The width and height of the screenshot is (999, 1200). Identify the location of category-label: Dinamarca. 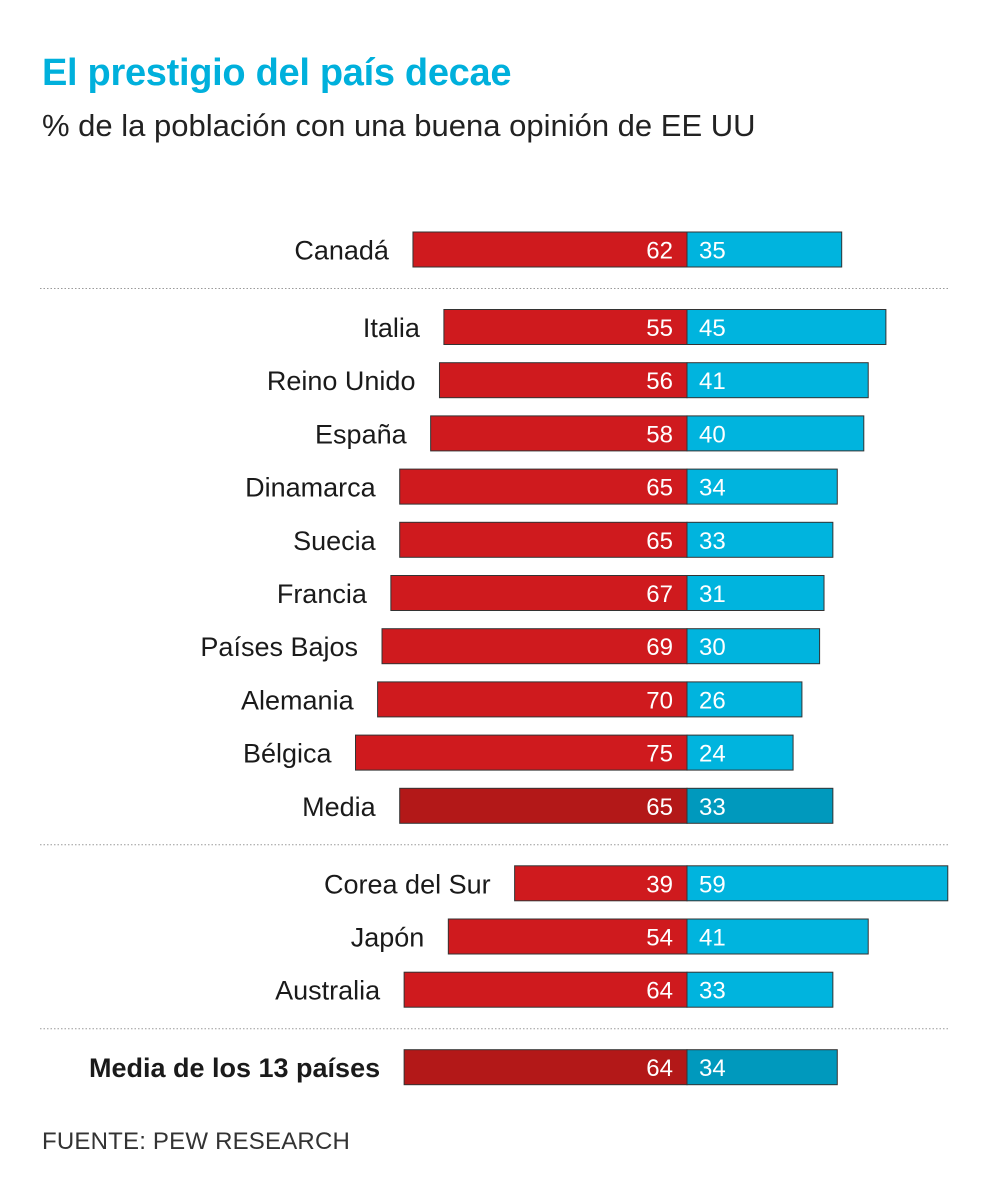
(311, 488).